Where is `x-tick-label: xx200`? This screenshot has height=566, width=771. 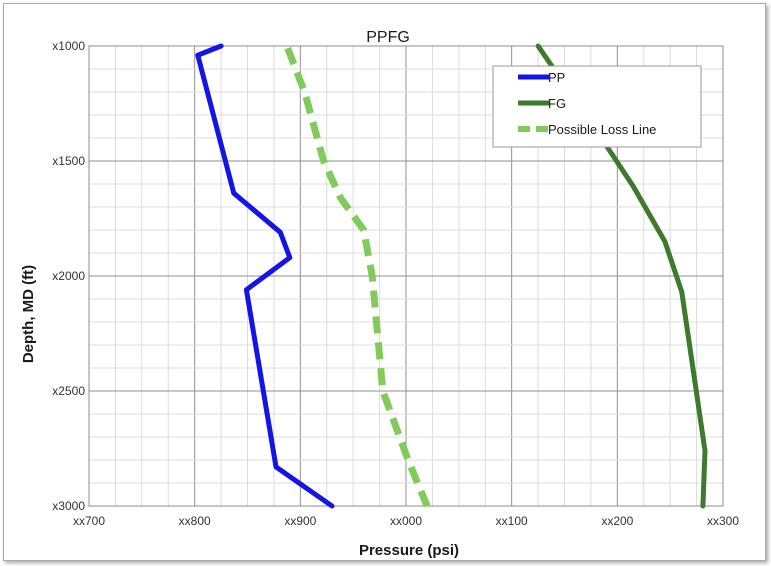
x-tick-label: xx200 is located at coordinates (617, 521).